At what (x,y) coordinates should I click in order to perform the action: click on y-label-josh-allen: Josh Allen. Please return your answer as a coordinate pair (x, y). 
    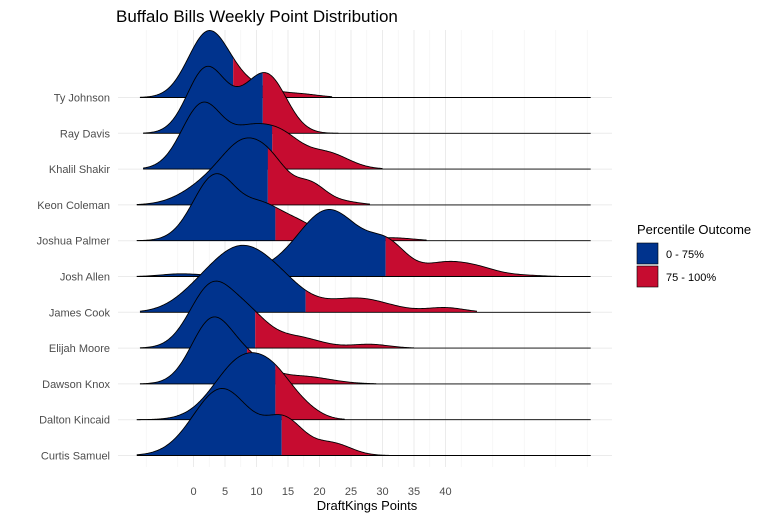
    Looking at the image, I should click on (85, 278).